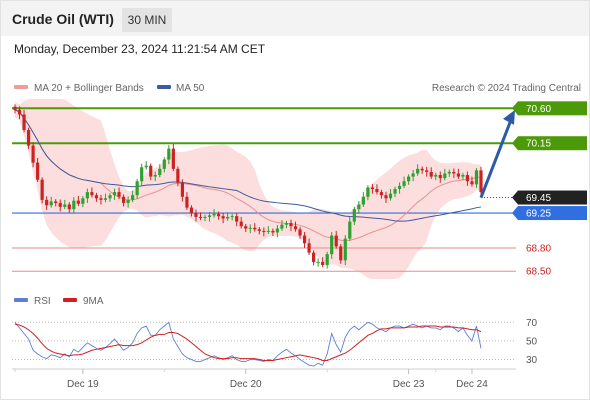 The image size is (590, 400). What do you see at coordinates (251, 379) in the screenshot?
I see `time-axis: Dec 19 Dec 20 Dec 23 Dec 24` at bounding box center [251, 379].